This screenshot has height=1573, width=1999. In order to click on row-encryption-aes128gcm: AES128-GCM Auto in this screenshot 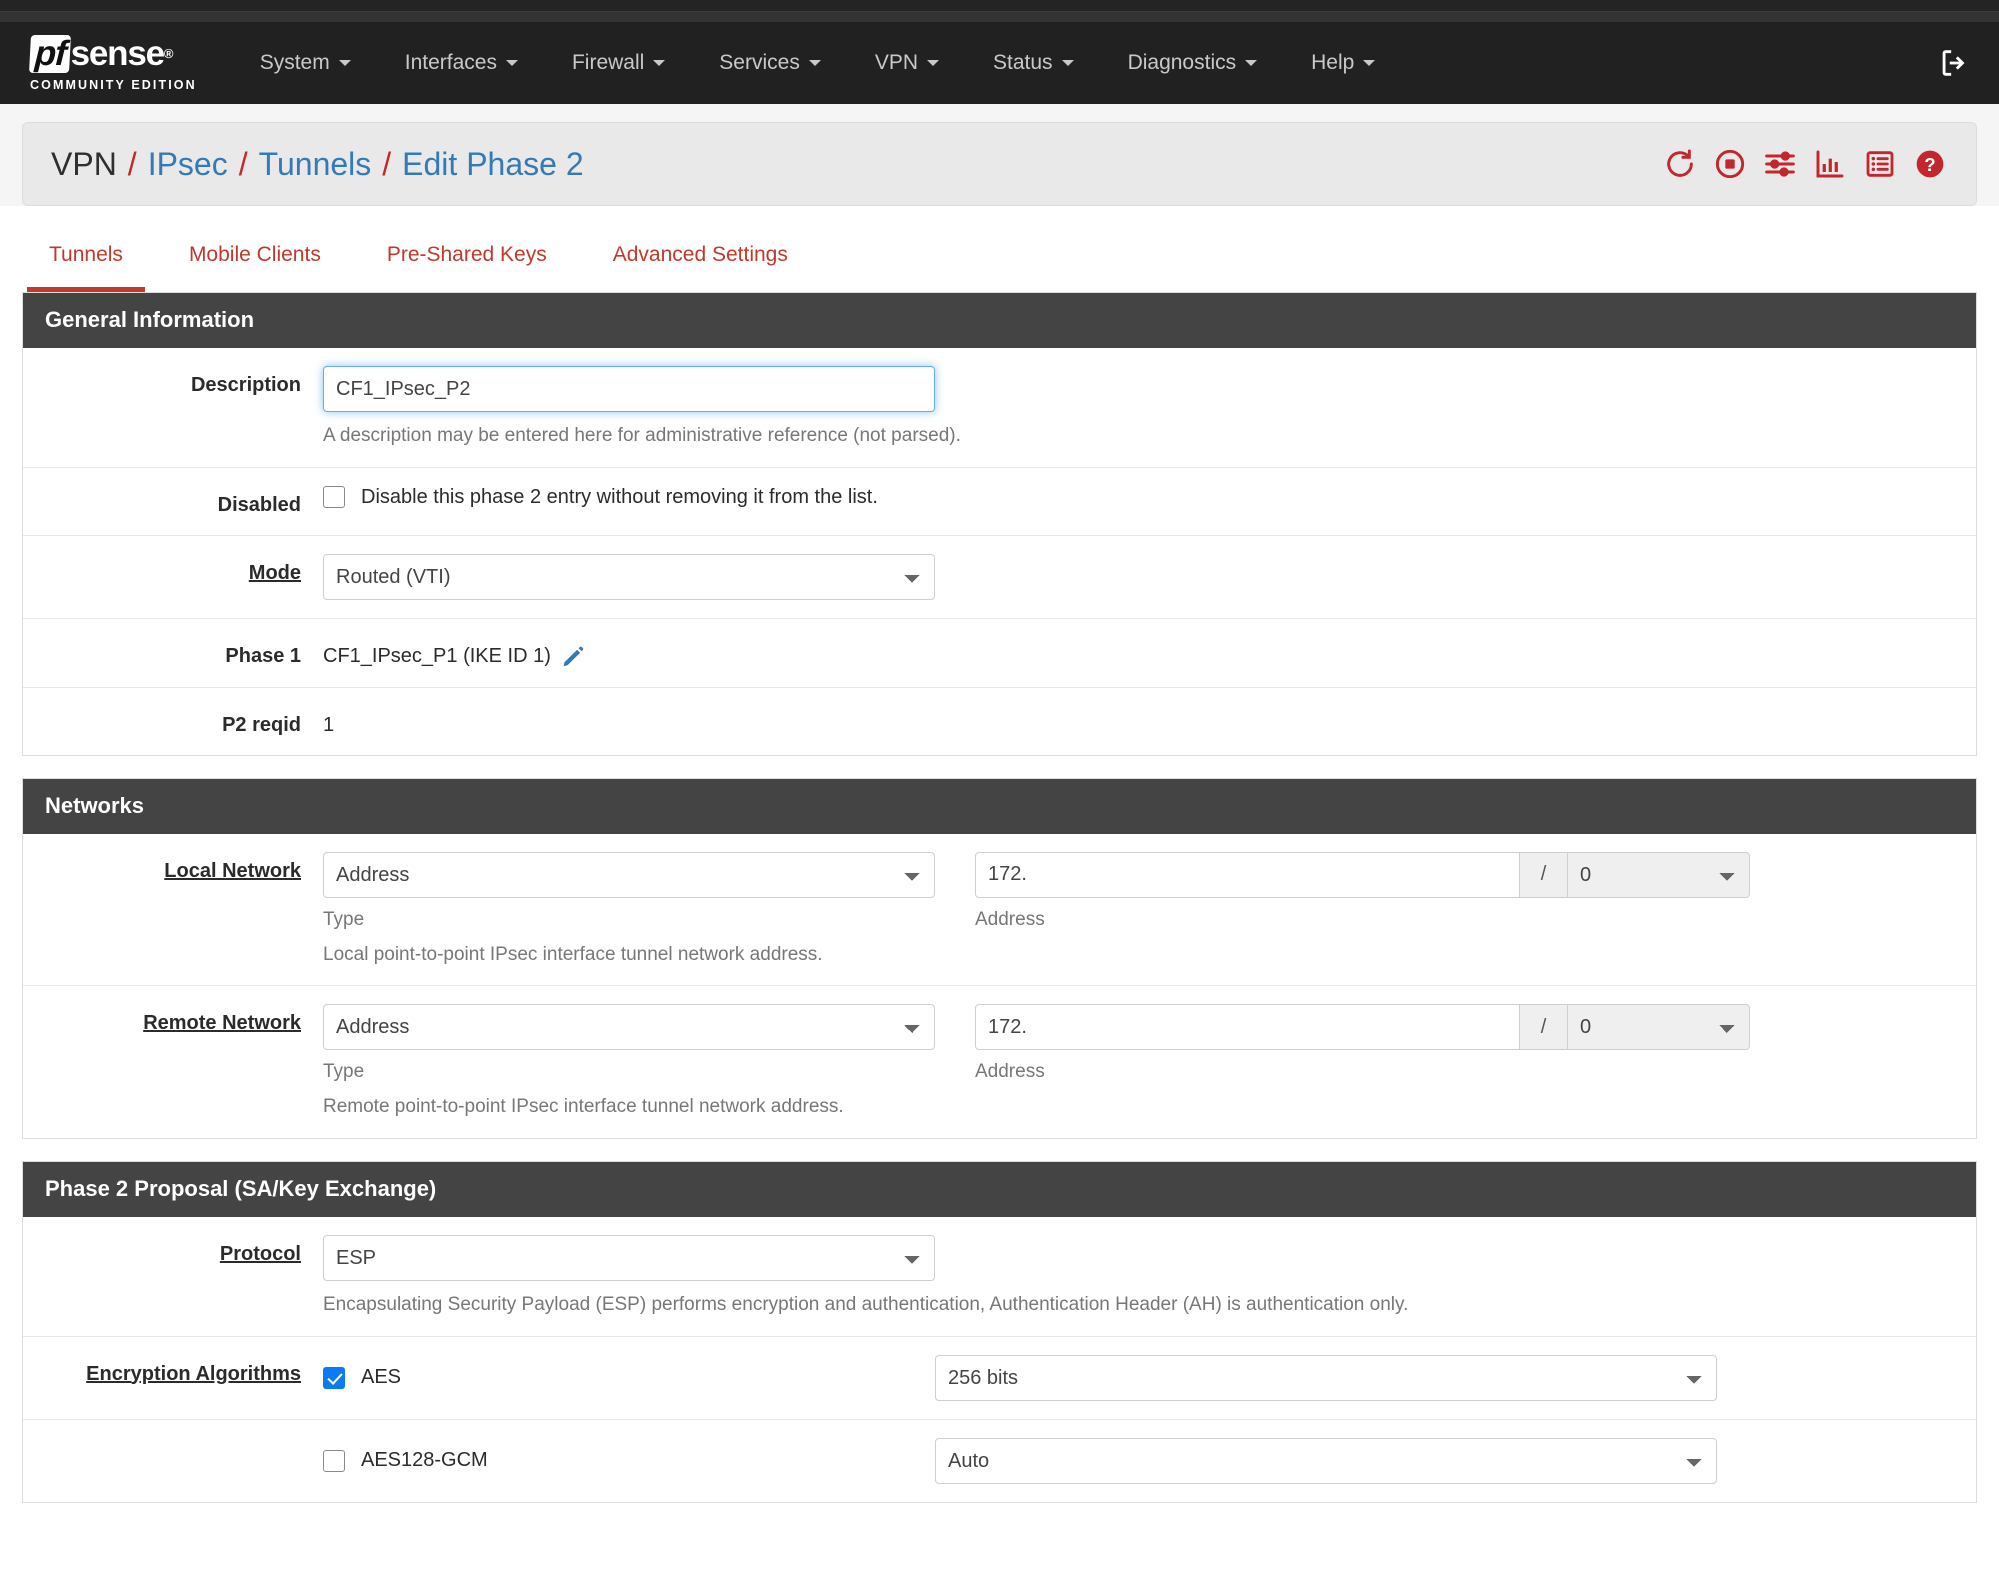, I will do `click(999, 1461)`.